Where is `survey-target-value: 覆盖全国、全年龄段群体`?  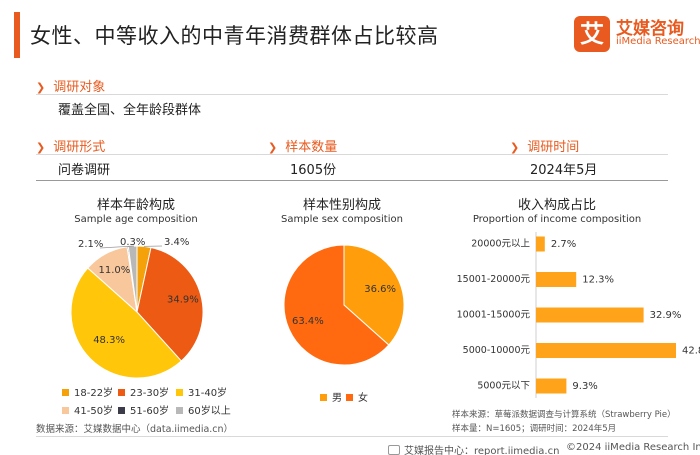 survey-target-value: 覆盖全国、全年龄段群体 is located at coordinates (130, 110).